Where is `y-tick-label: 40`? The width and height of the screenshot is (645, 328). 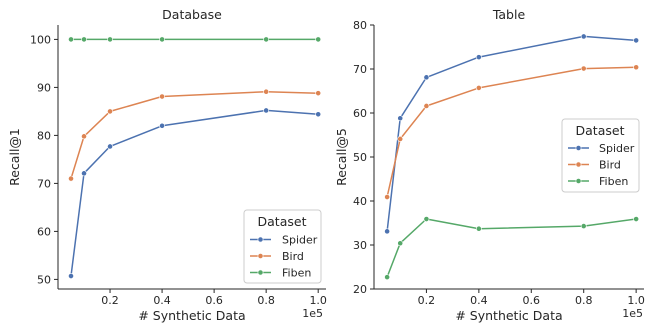
y-tick-label: 40 is located at coordinates (360, 201).